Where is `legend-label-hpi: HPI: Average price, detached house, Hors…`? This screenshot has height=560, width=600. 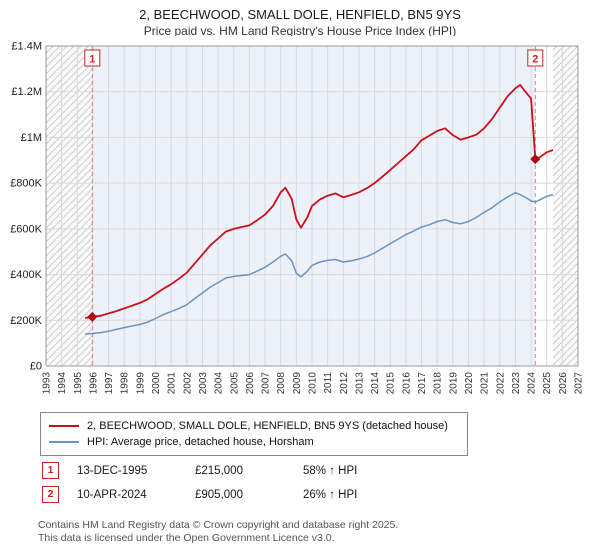 legend-label-hpi: HPI: Average price, detached house, Hors… is located at coordinates (200, 442).